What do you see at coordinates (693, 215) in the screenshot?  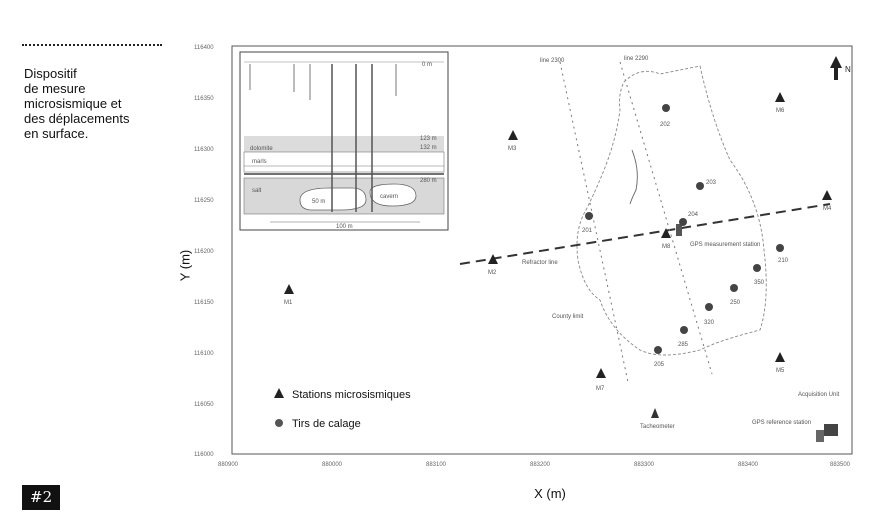 I see `shot-label: 204` at bounding box center [693, 215].